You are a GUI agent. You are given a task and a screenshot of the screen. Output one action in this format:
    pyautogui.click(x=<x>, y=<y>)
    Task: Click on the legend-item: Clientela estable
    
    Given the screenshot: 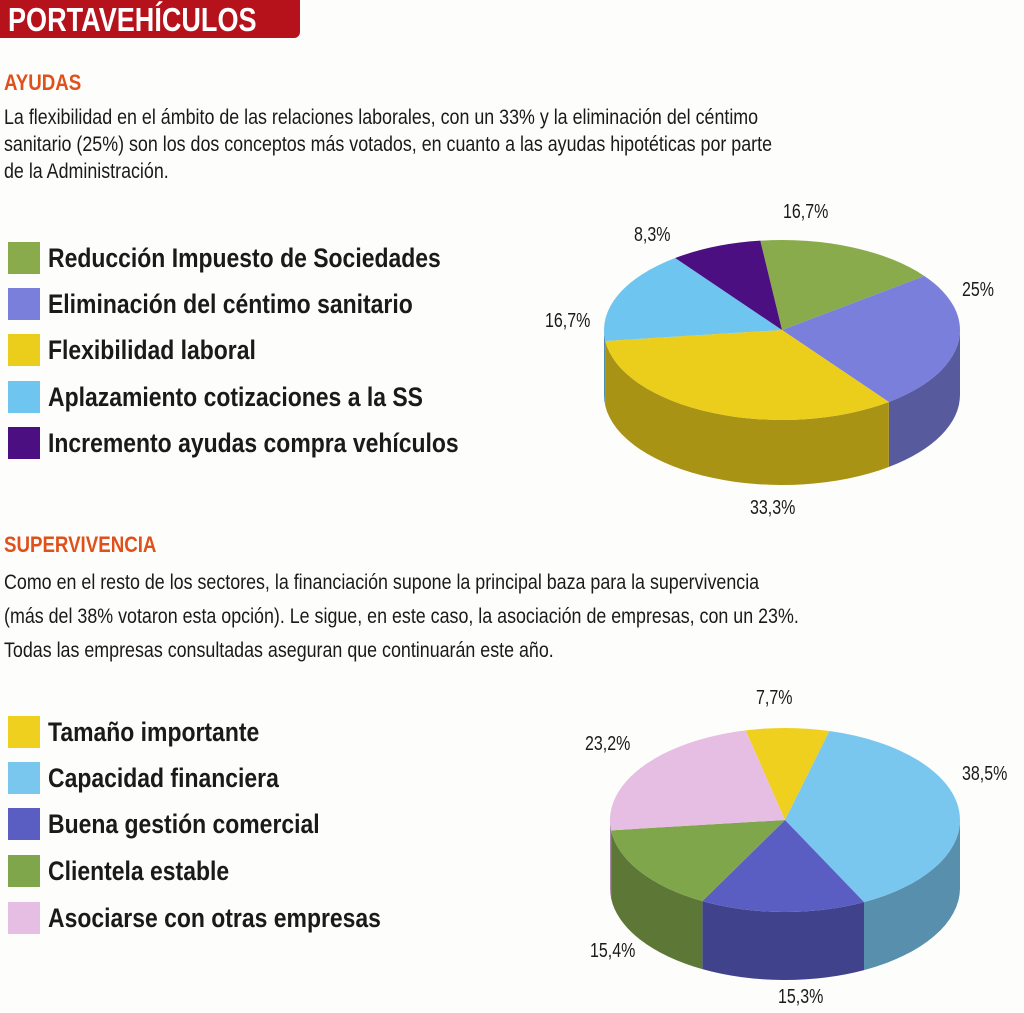 What is the action you would take?
    pyautogui.click(x=134, y=871)
    